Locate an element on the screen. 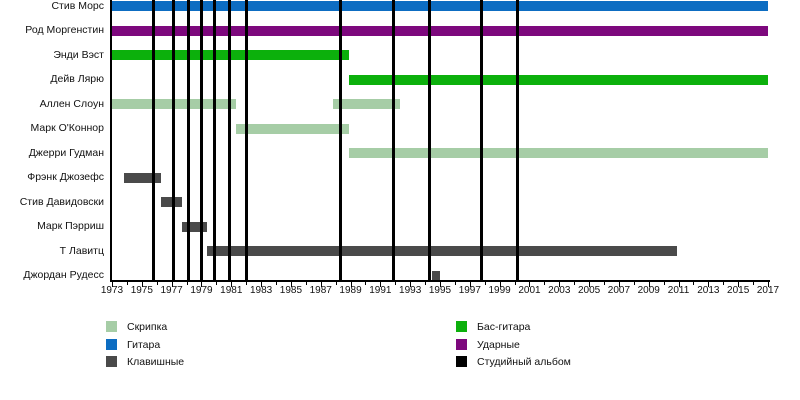 The image size is (800, 400). axis-year-label: 1979 is located at coordinates (201, 290).